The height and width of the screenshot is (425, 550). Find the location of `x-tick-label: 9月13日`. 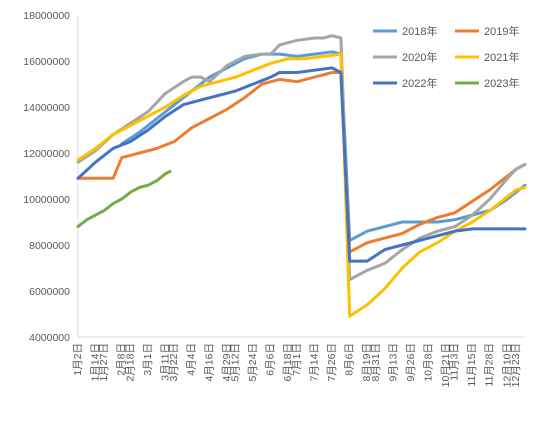

x-tick-label: 9月13日 is located at coordinates (393, 362).